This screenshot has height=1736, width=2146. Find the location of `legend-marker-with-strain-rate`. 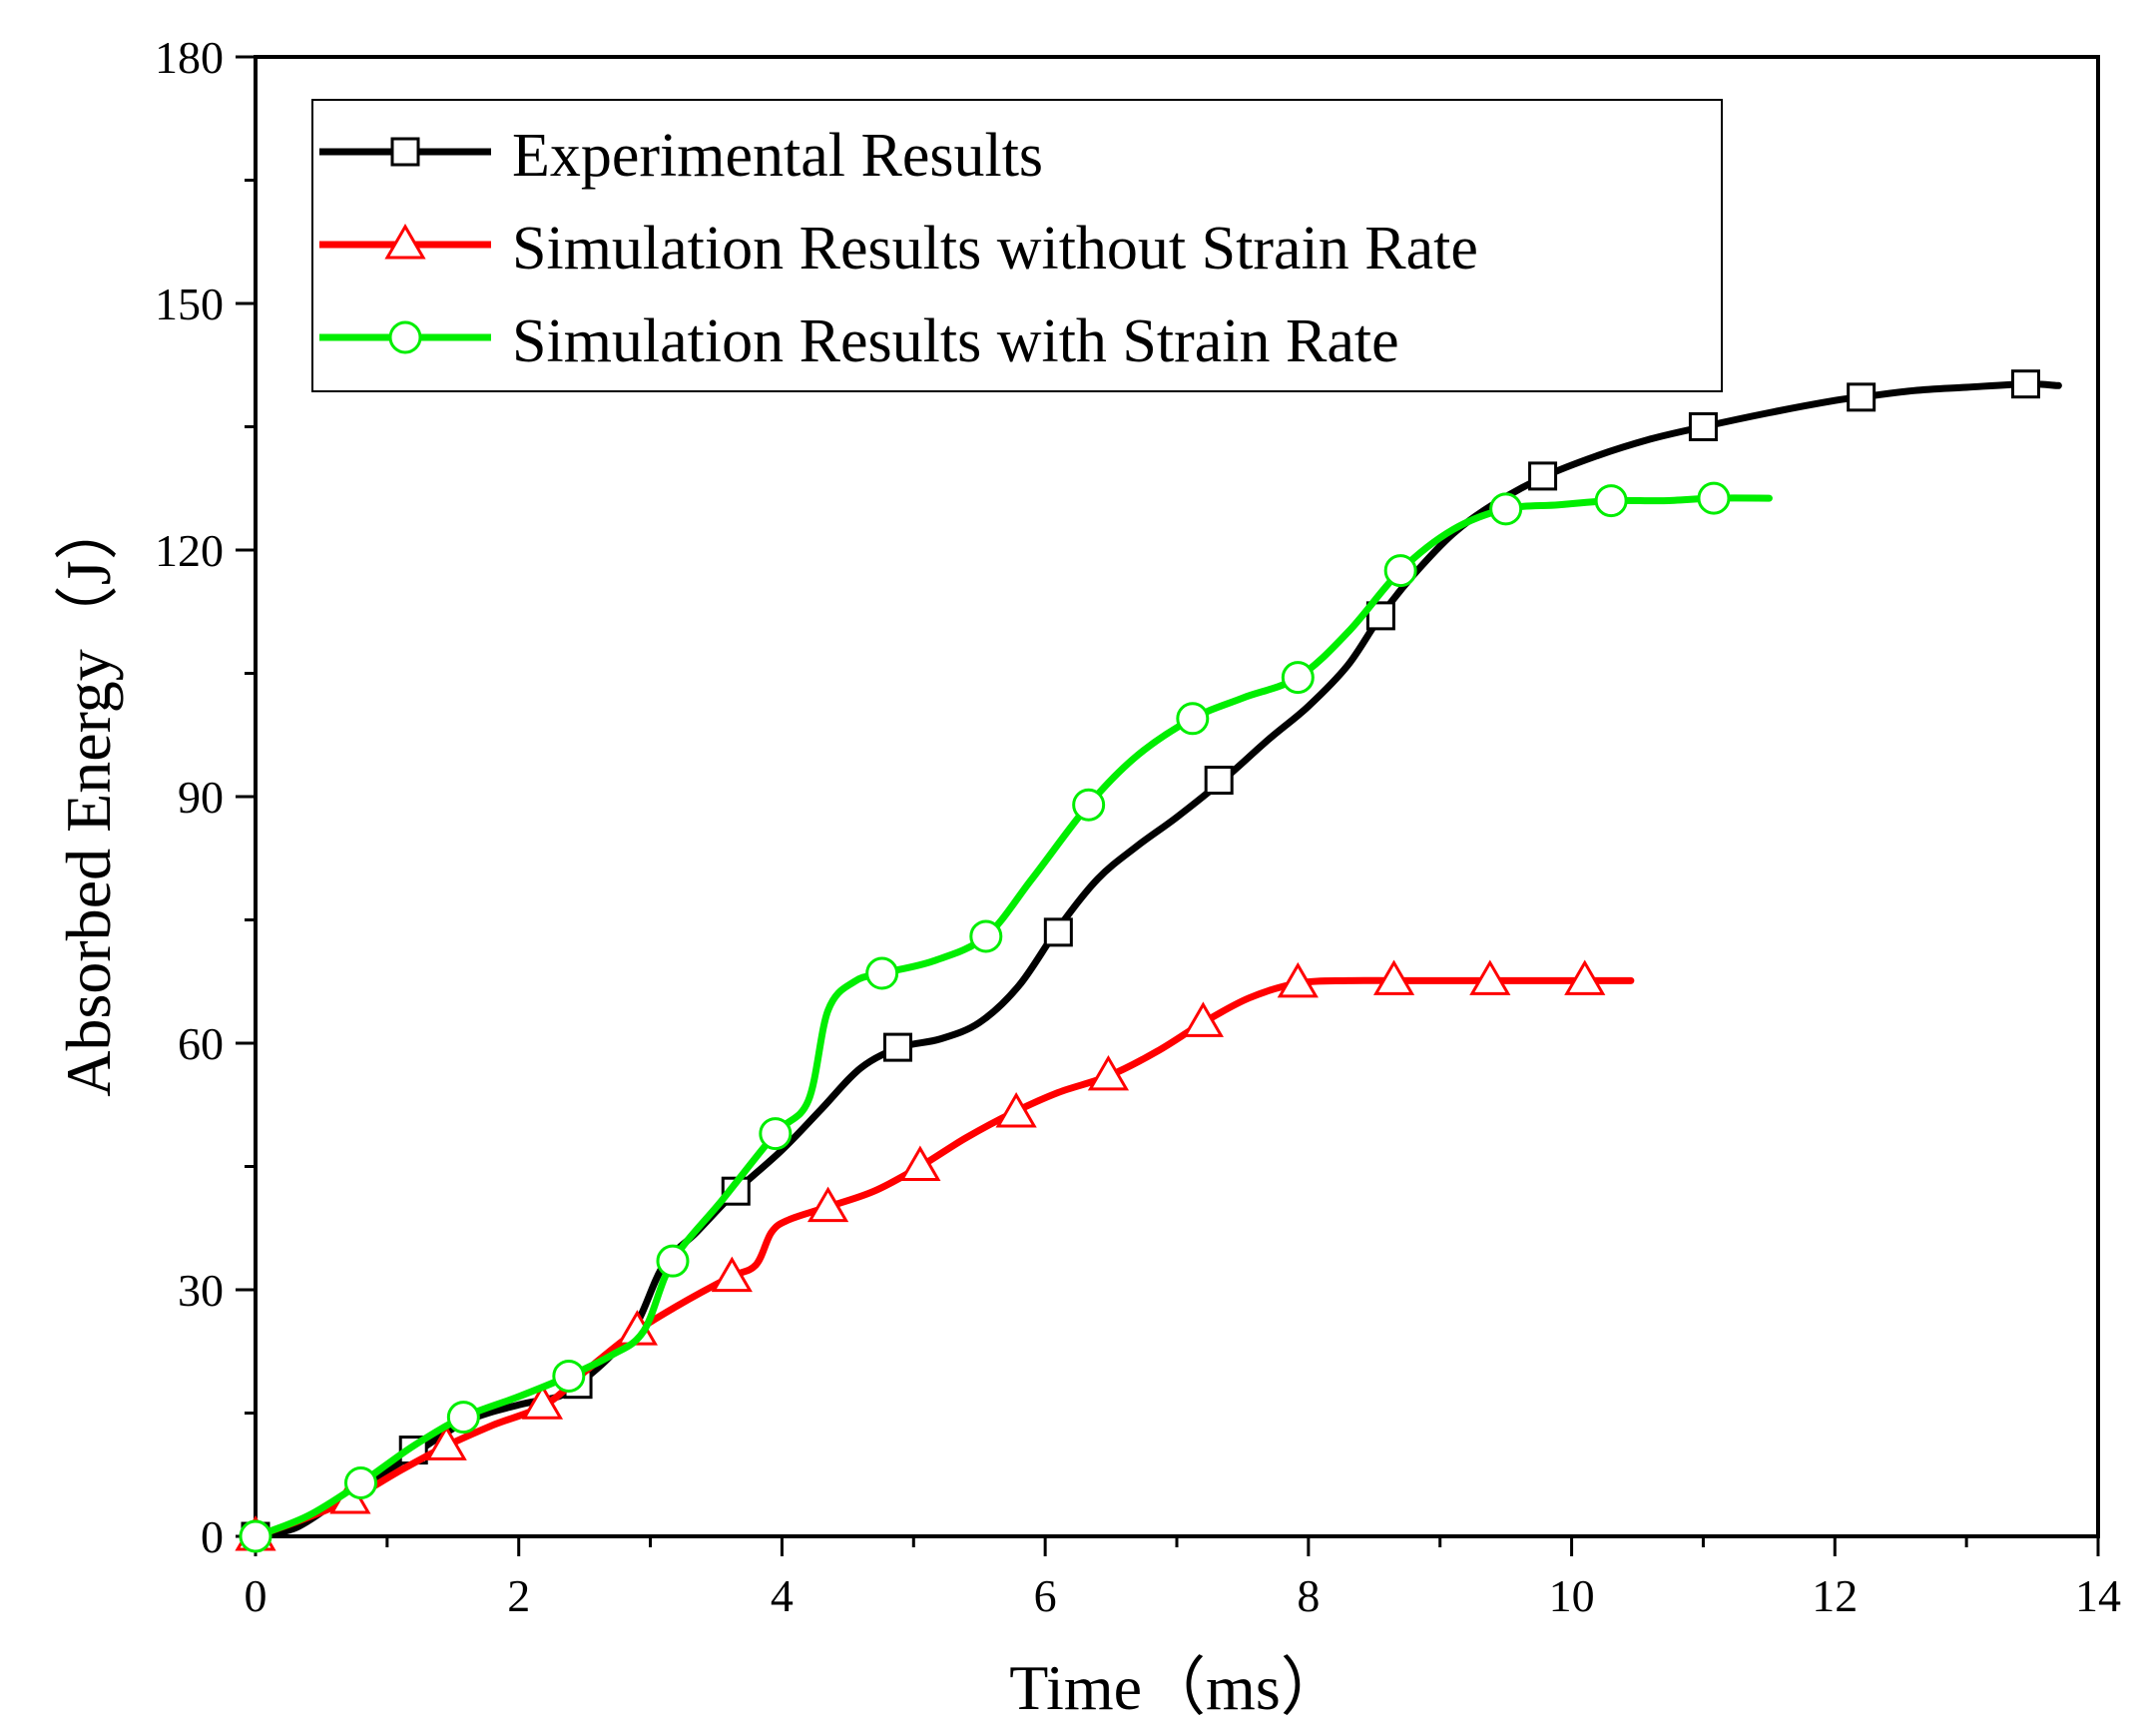

legend-marker-with-strain-rate is located at coordinates (405, 337).